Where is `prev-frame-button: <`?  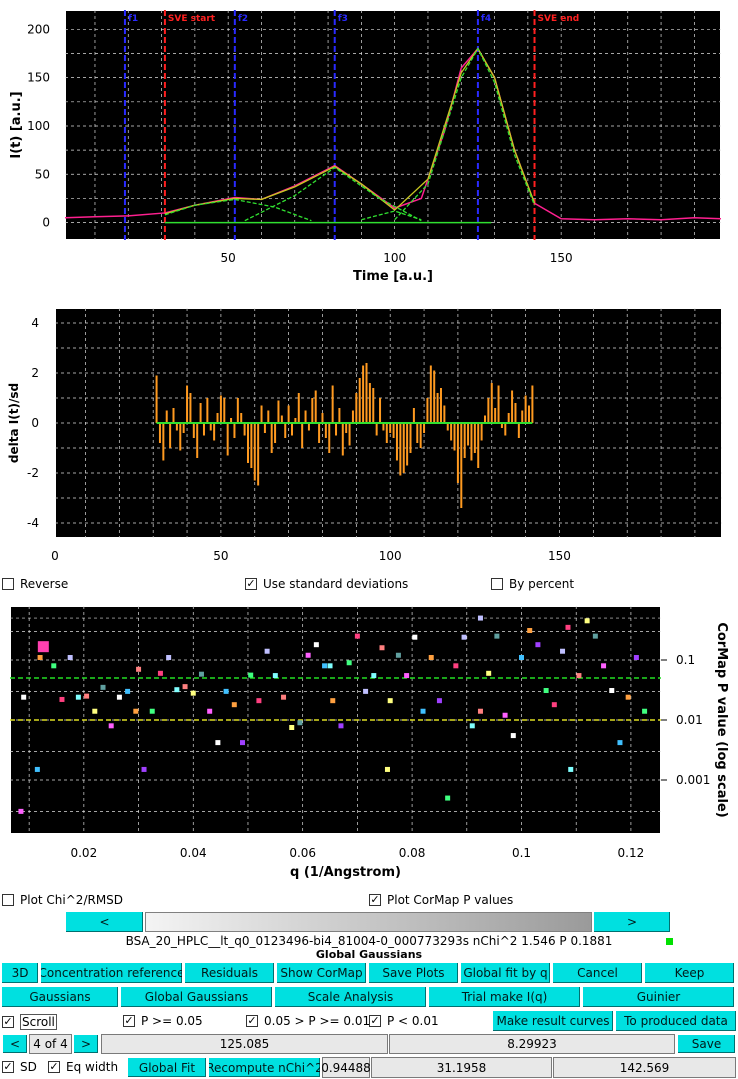 prev-frame-button: < is located at coordinates (104, 922).